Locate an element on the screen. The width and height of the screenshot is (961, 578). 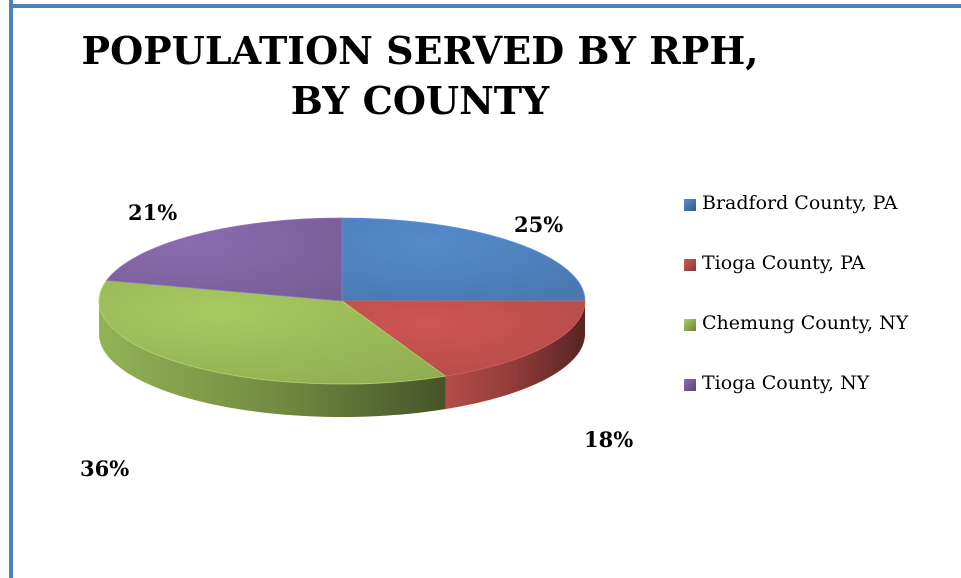
legend-label-1: Bradford County, PA is located at coordinates (800, 203).